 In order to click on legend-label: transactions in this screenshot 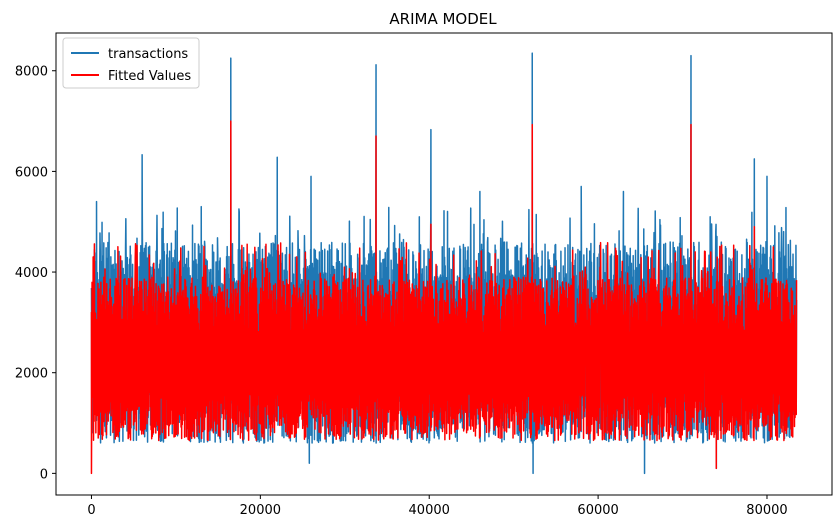, I will do `click(148, 54)`.